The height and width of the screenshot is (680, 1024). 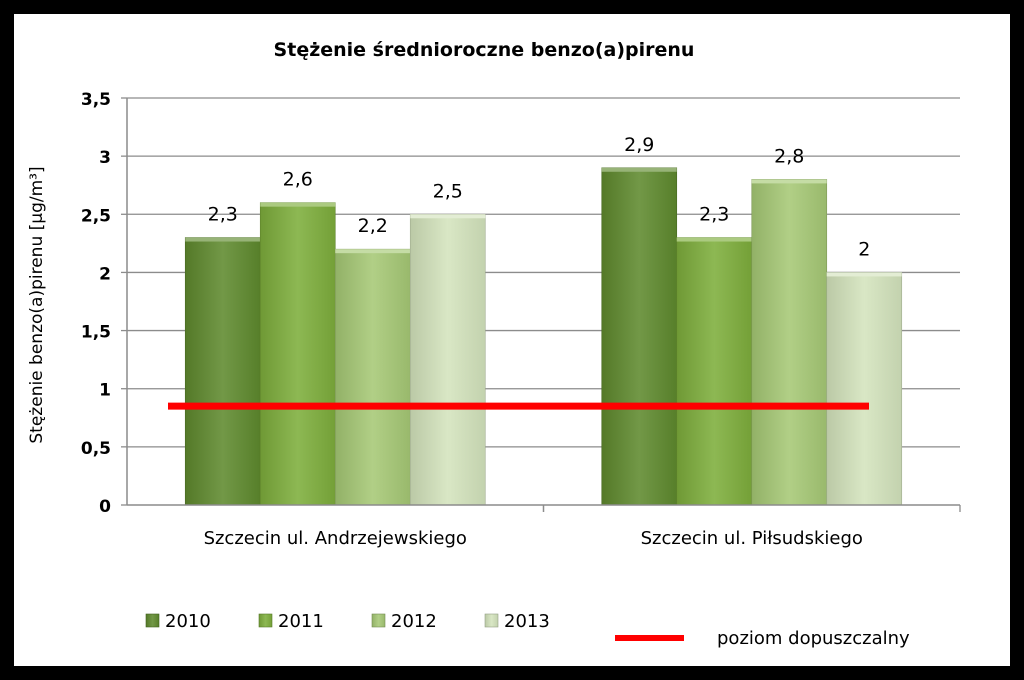 I want to click on y-tick-label: 2,5, so click(x=96, y=216).